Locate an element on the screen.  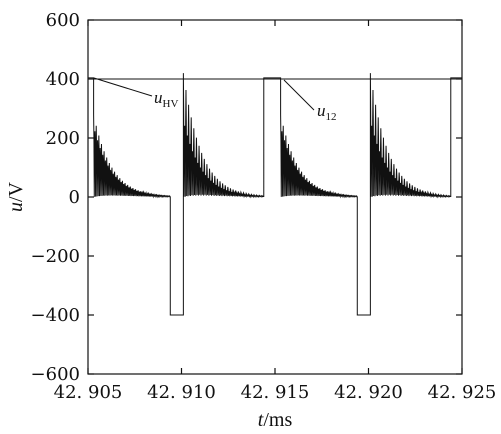
x-tick-label: 42. 915 is located at coordinates (275, 392).